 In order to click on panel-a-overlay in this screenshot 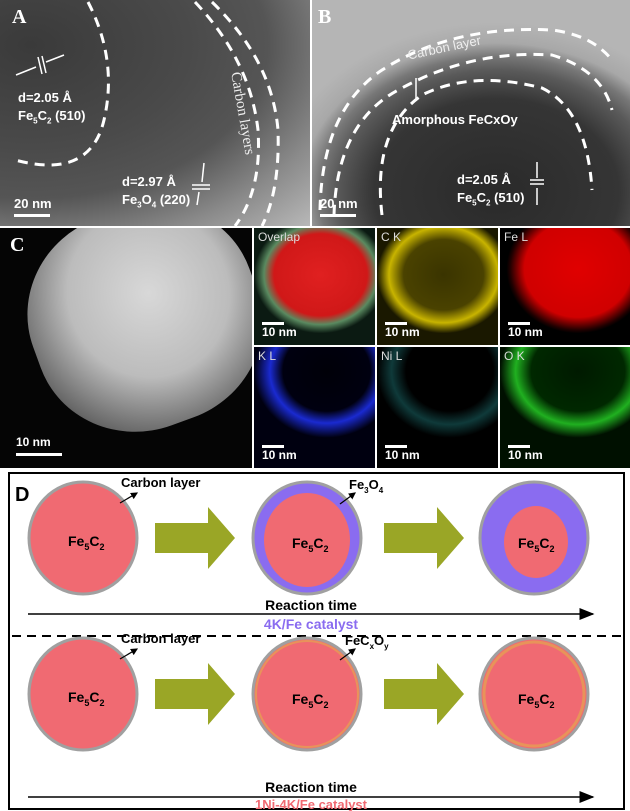, I will do `click(147, 113)`.